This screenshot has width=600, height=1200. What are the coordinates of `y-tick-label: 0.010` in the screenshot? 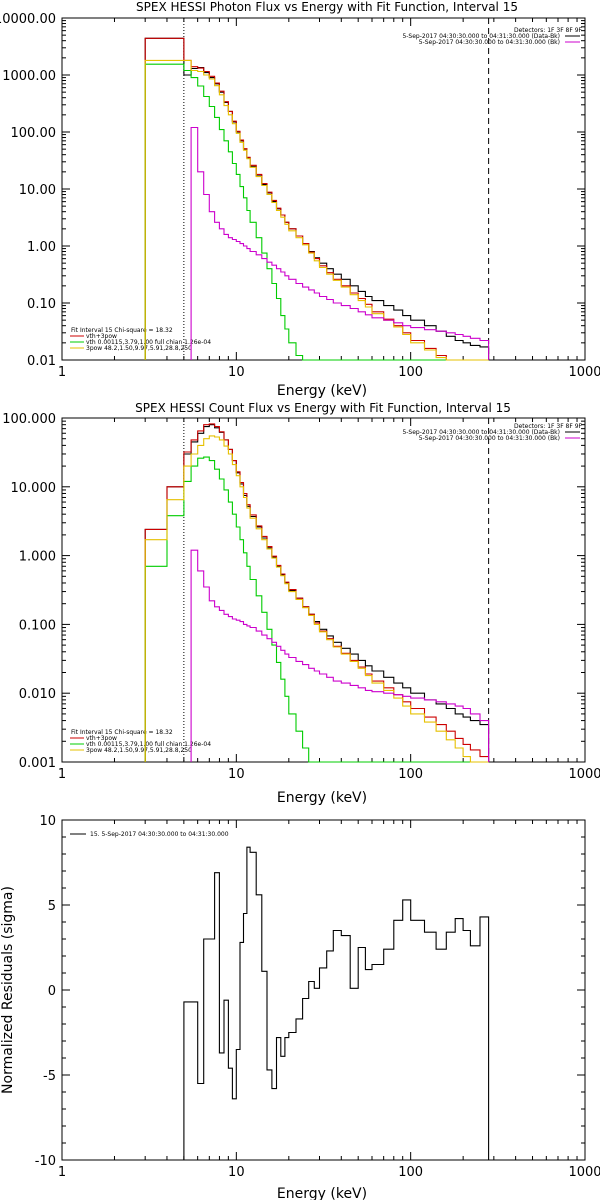 It's located at (37, 694).